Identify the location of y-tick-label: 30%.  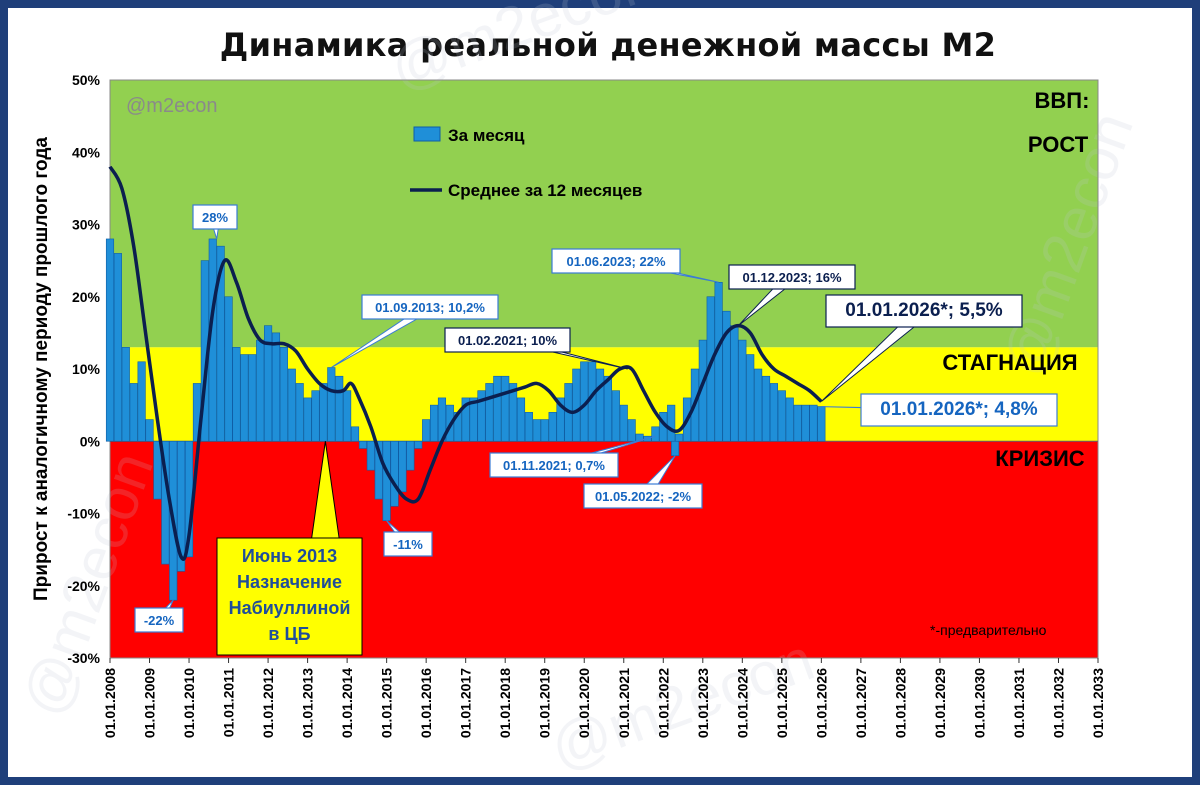
(86, 225).